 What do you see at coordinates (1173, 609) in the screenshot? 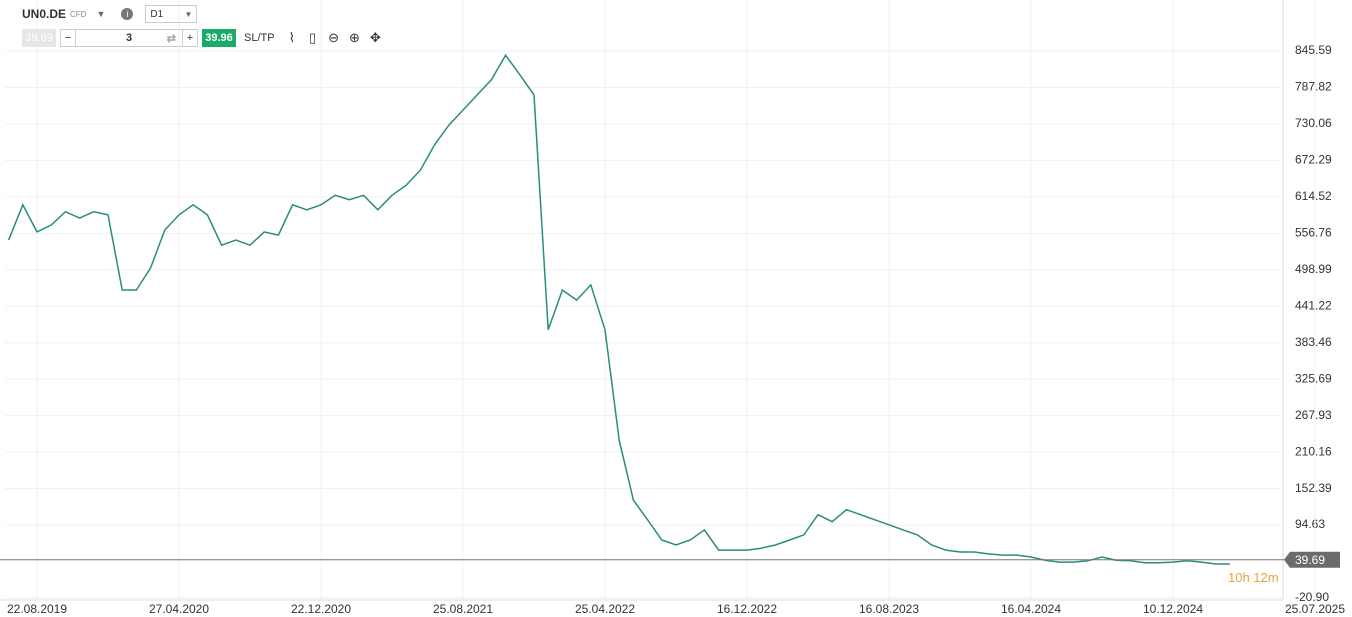
I see `x-tick-label: 10.12.2024` at bounding box center [1173, 609].